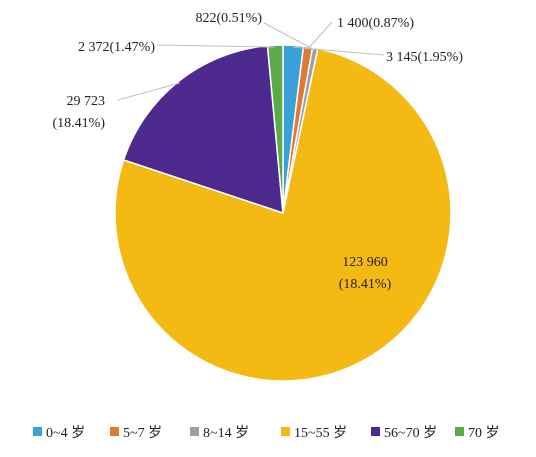  I want to click on legend-label-8-14: 8~14 岁, so click(226, 433).